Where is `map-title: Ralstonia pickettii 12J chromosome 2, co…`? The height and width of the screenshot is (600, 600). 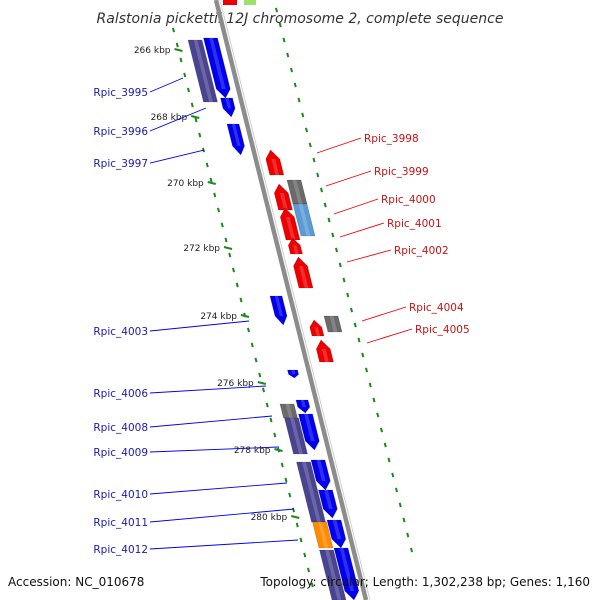 map-title: Ralstonia pickettii 12J chromosome 2, co… is located at coordinates (300, 19).